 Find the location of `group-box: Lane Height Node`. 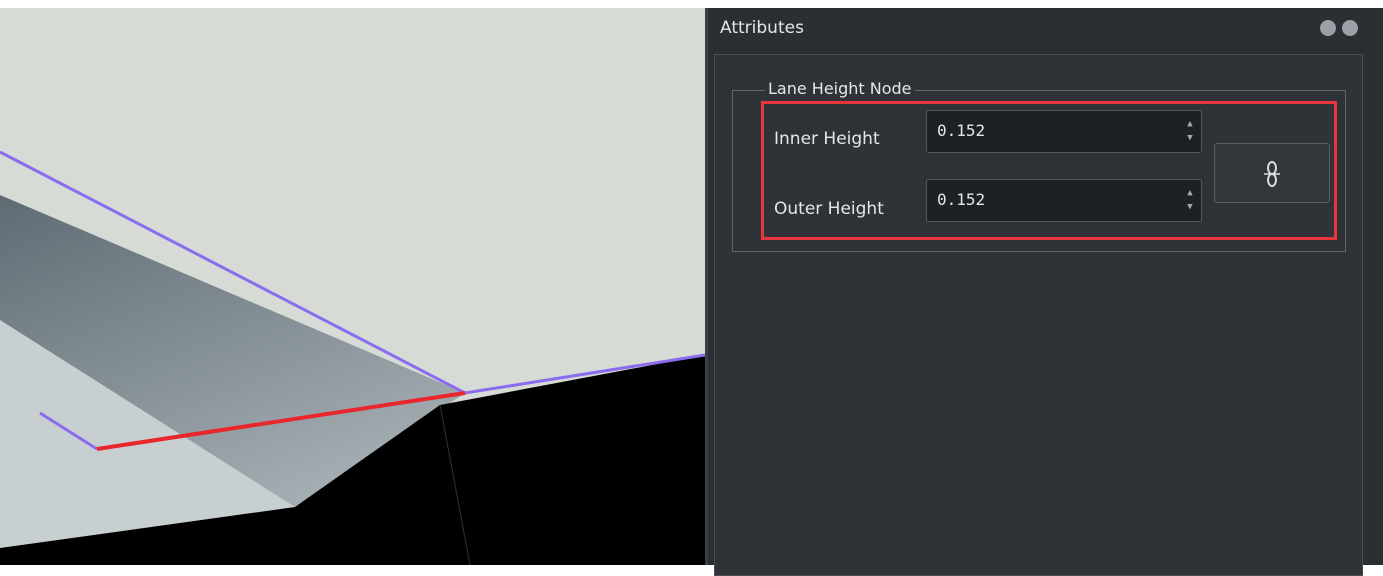

group-box: Lane Height Node is located at coordinates (1039, 165).